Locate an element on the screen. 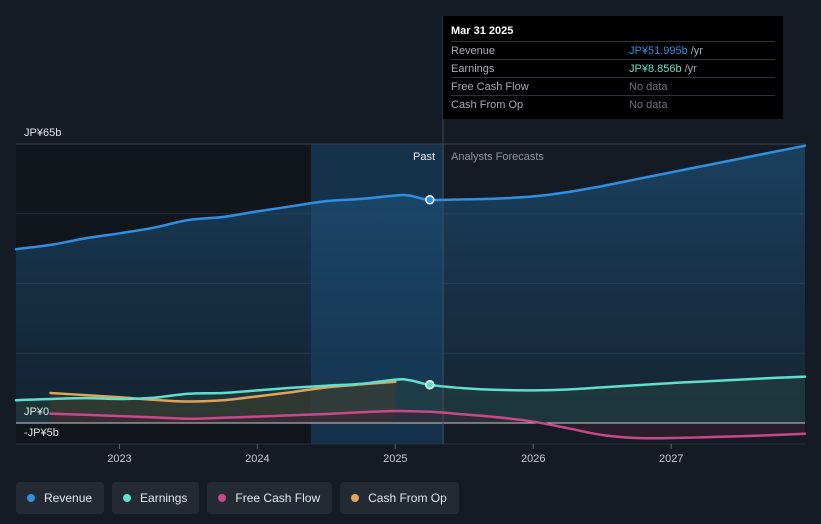 The width and height of the screenshot is (821, 524). x-axis-ticks: 2023 2024 2025 2026 2027 is located at coordinates (395, 454).